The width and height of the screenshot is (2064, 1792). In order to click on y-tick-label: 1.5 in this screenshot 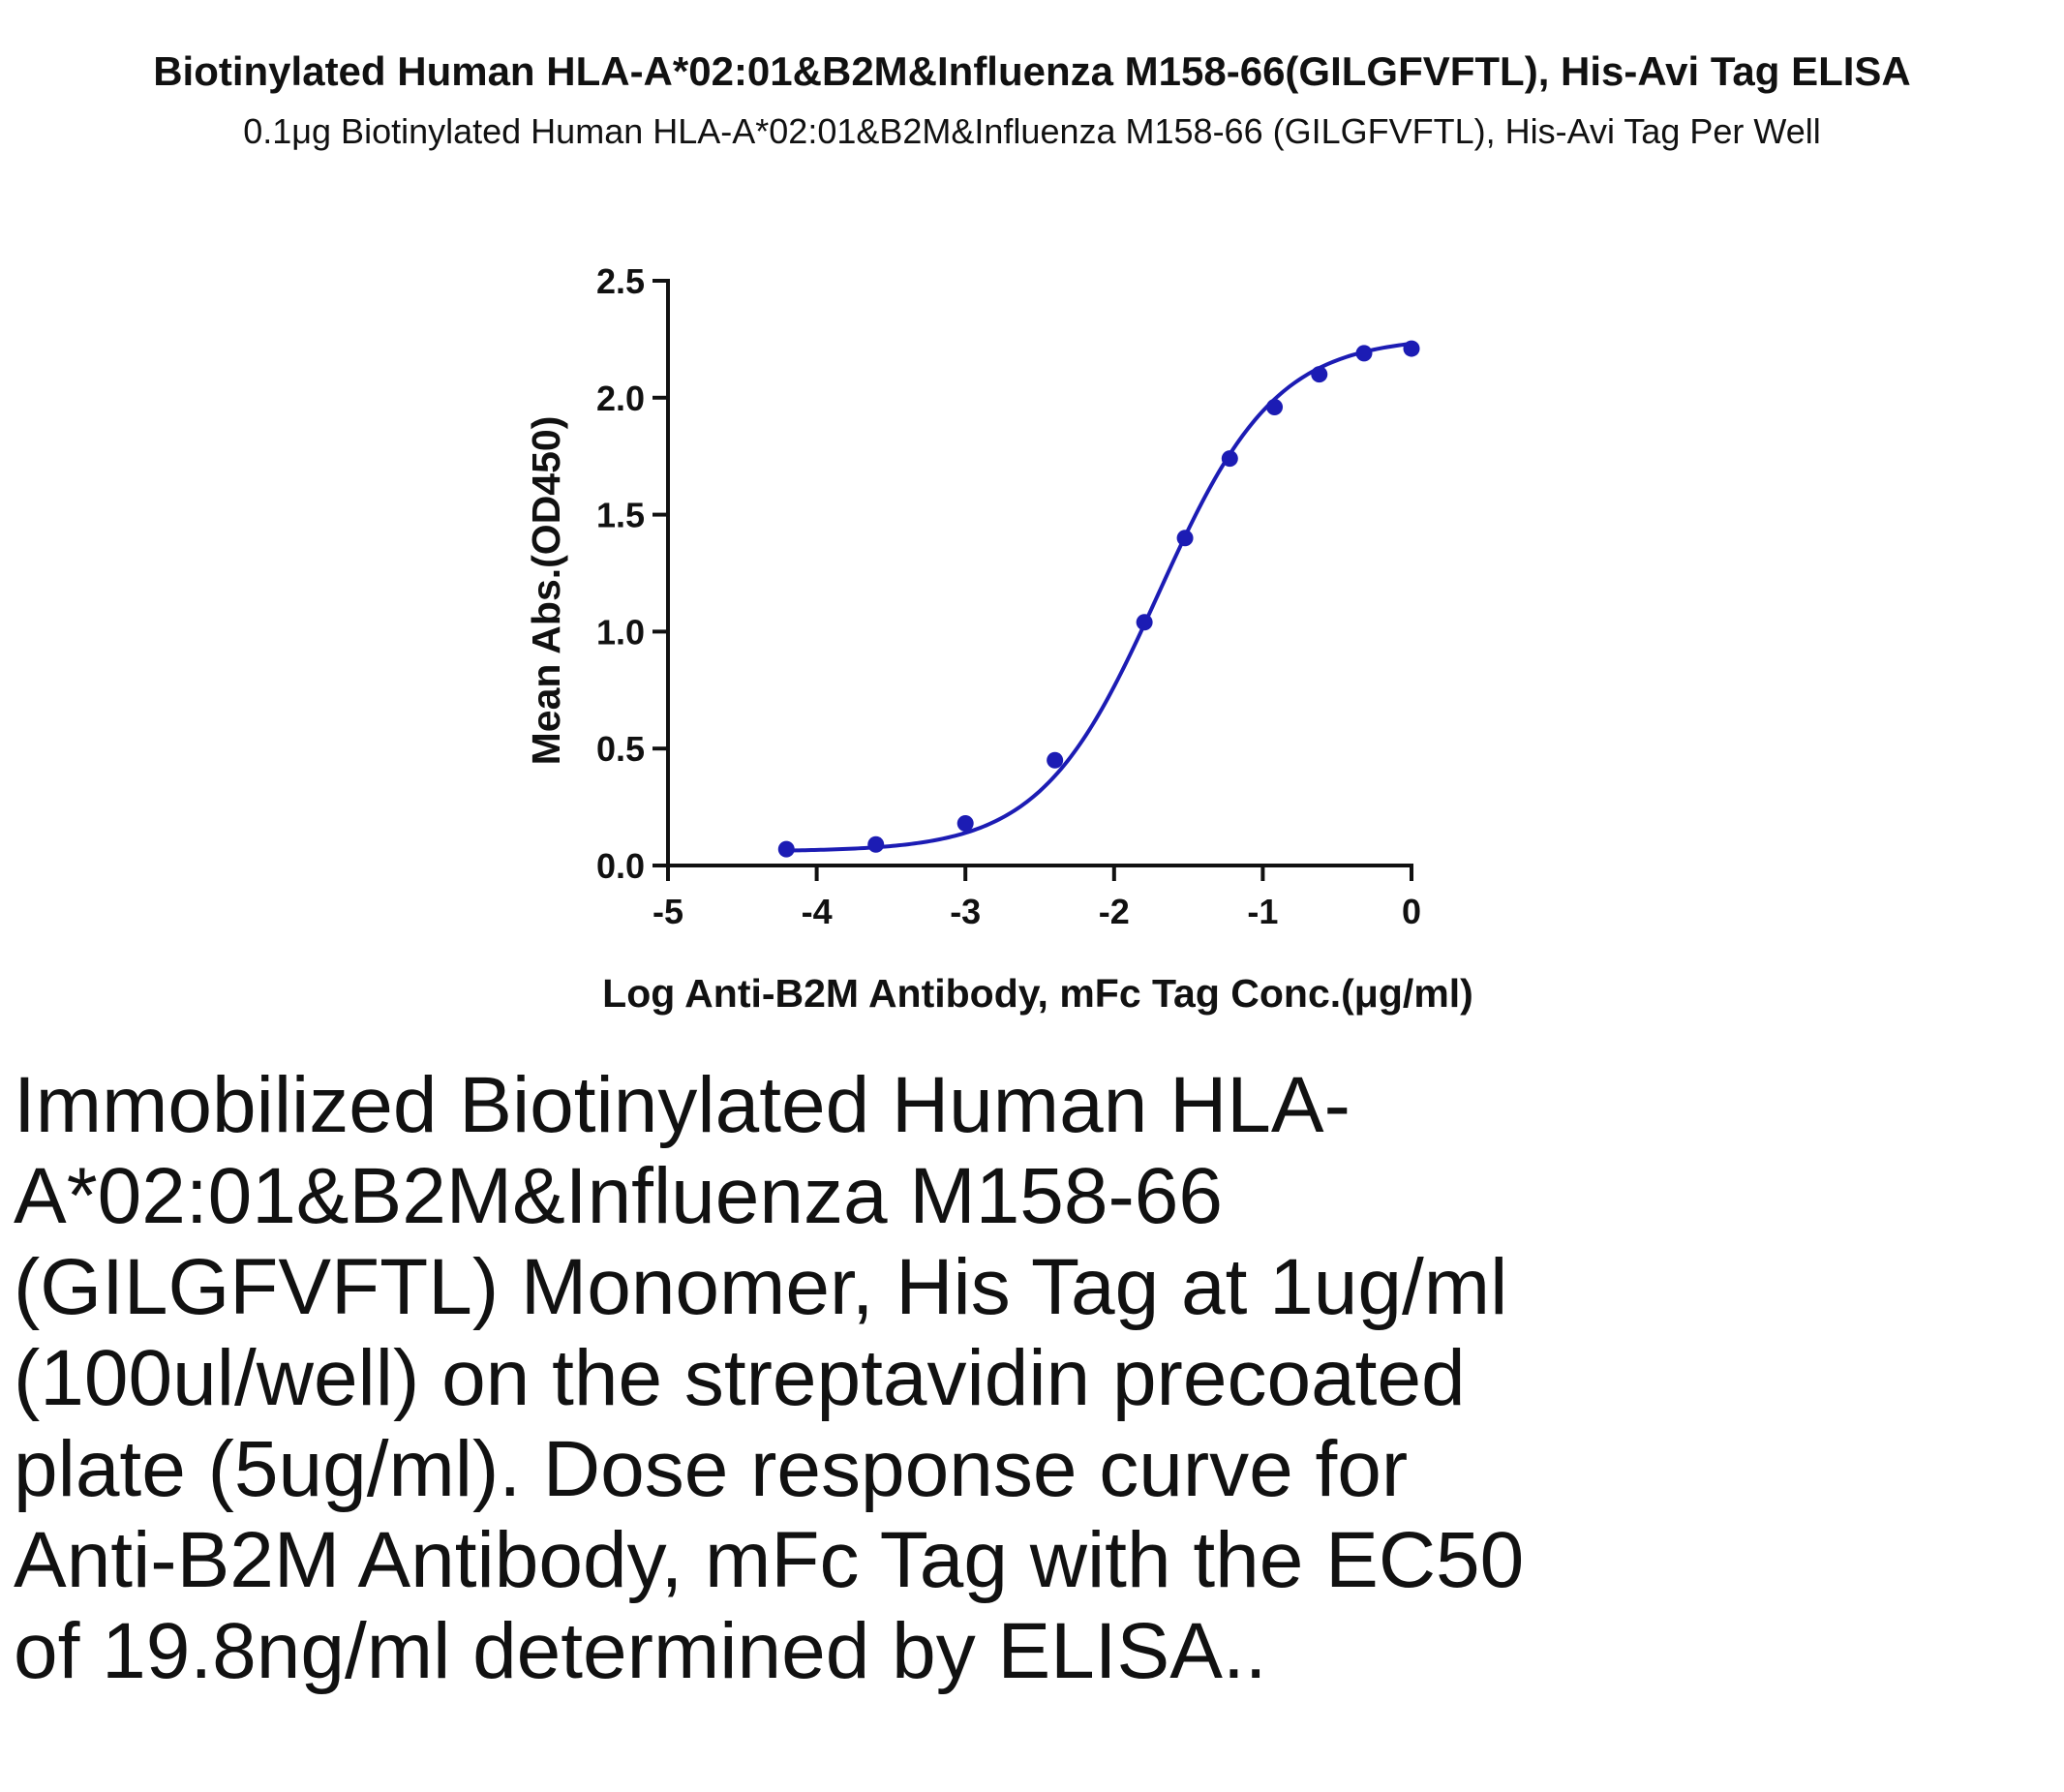, I will do `click(620, 515)`.